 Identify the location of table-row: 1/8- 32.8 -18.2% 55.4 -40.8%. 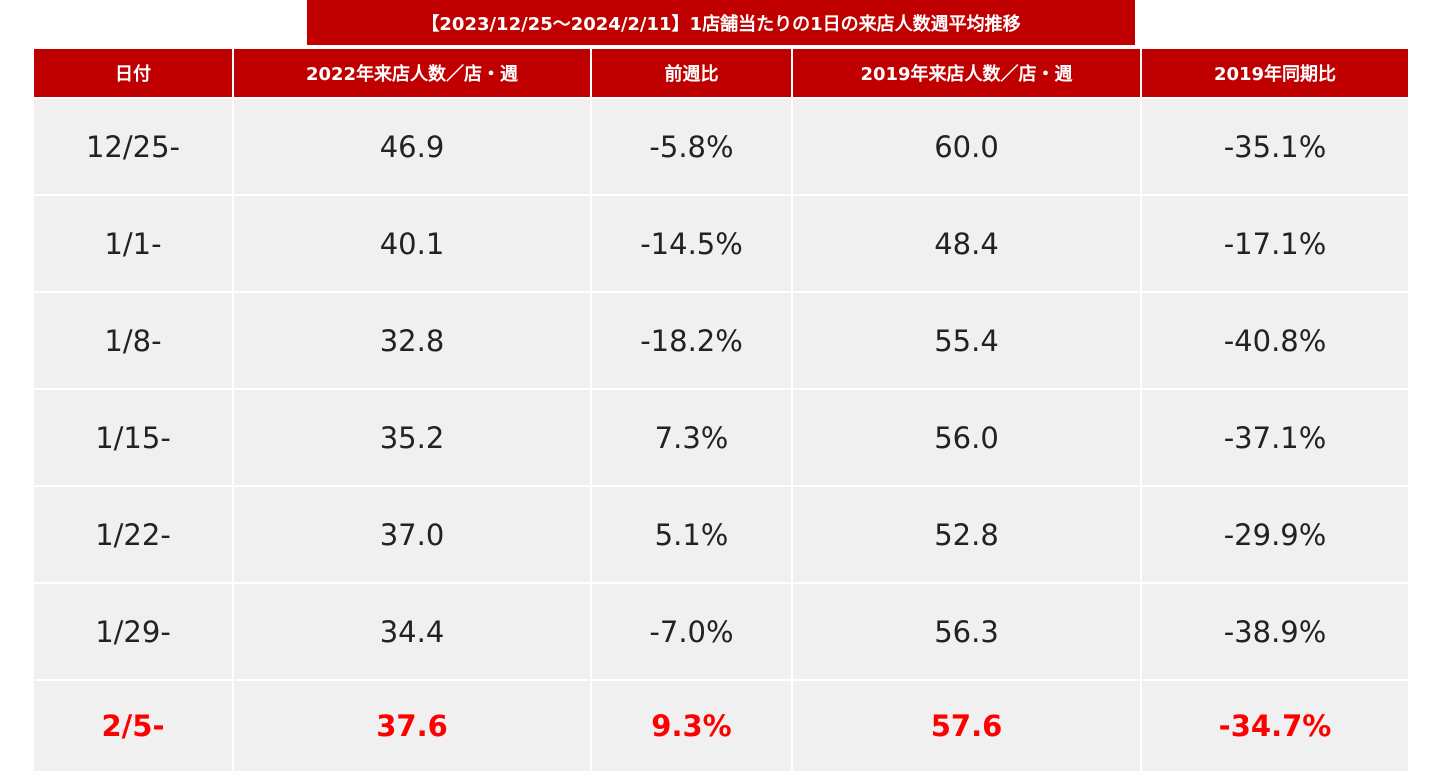
(721, 340).